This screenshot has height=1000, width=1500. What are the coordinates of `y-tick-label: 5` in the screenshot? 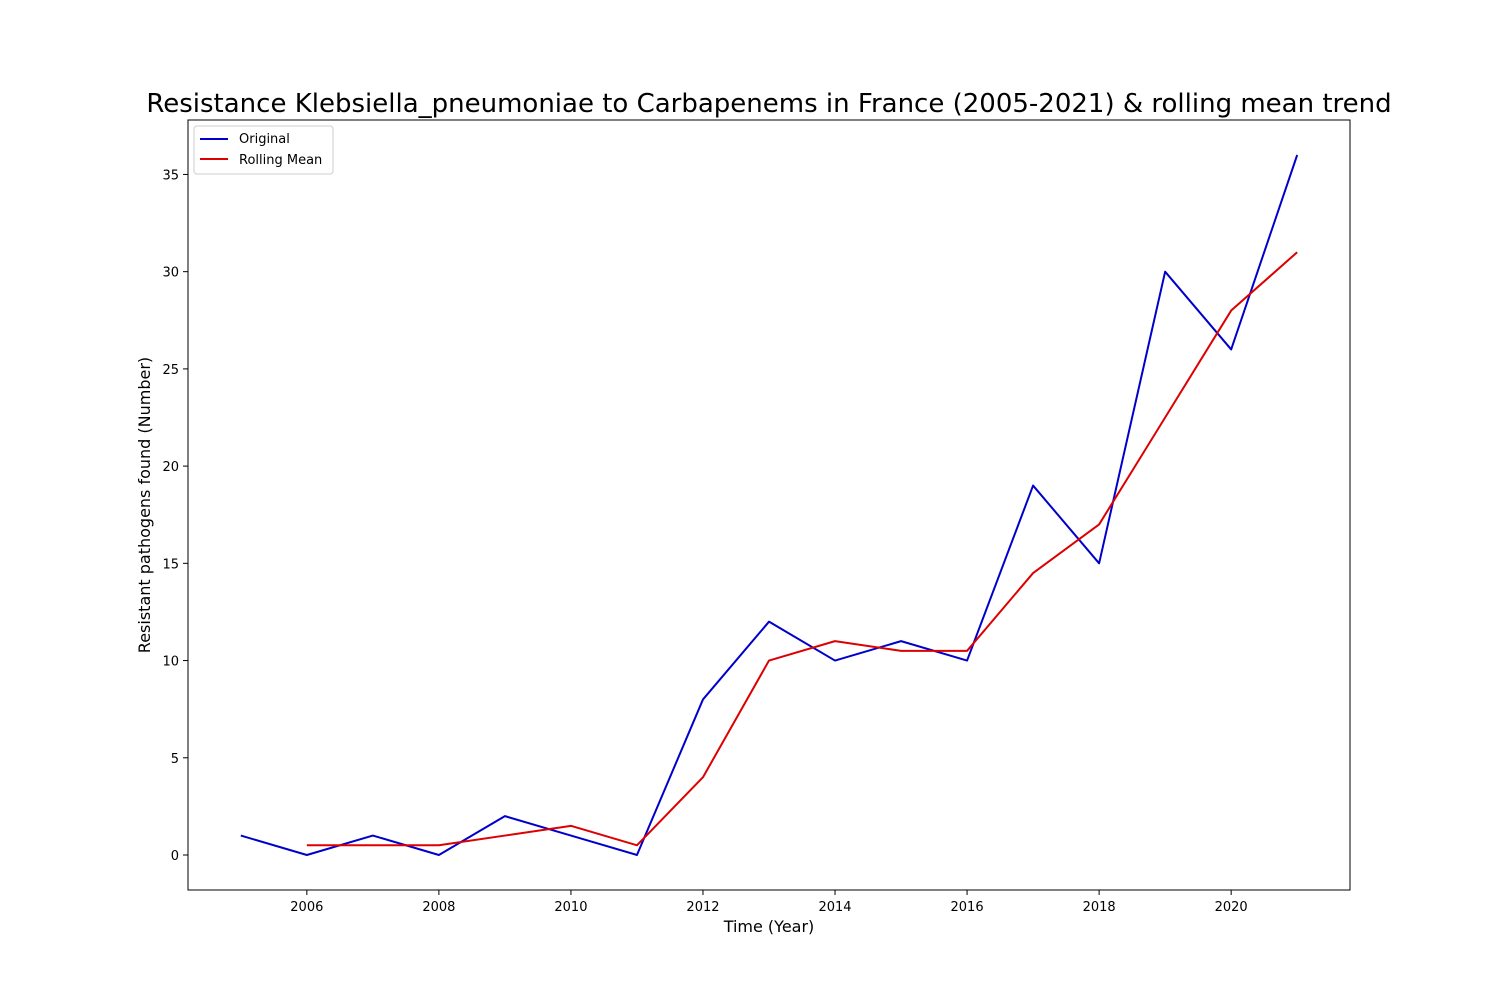 It's located at (175, 759).